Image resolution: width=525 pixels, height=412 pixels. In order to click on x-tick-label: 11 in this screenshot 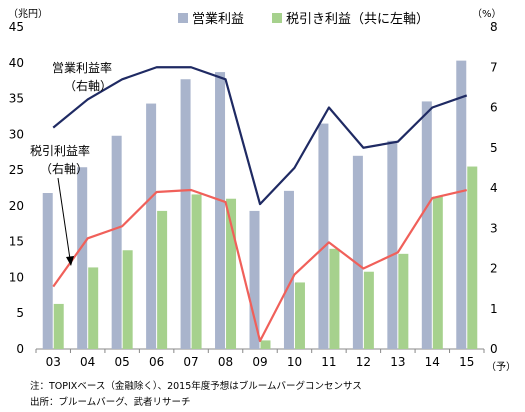, I will do `click(328, 362)`.